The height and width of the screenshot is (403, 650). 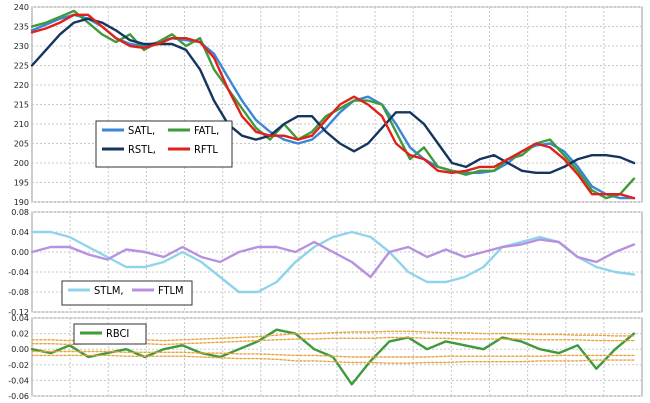 What do you see at coordinates (18, 365) in the screenshot?
I see `y-tick-label: -0.02` at bounding box center [18, 365].